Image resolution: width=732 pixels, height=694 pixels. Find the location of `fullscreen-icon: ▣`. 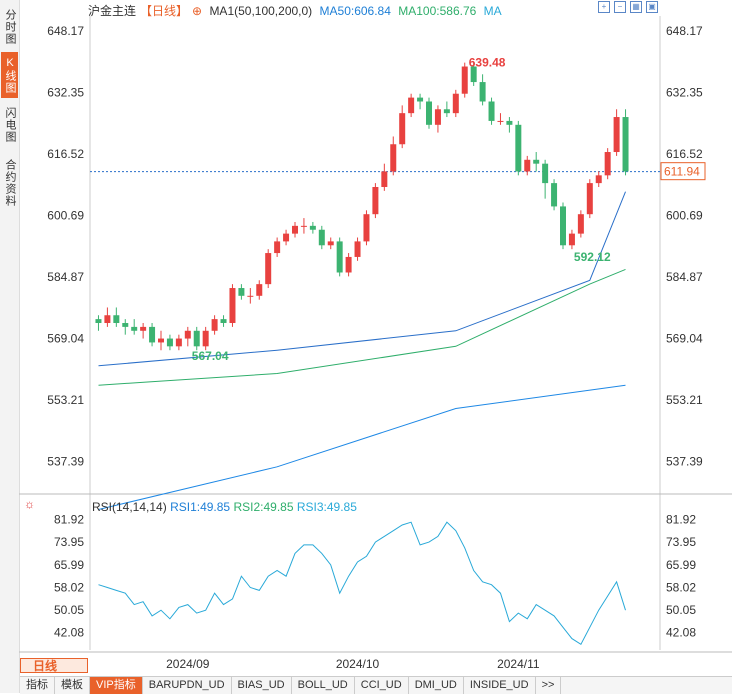

fullscreen-icon: ▣ is located at coordinates (652, 7).